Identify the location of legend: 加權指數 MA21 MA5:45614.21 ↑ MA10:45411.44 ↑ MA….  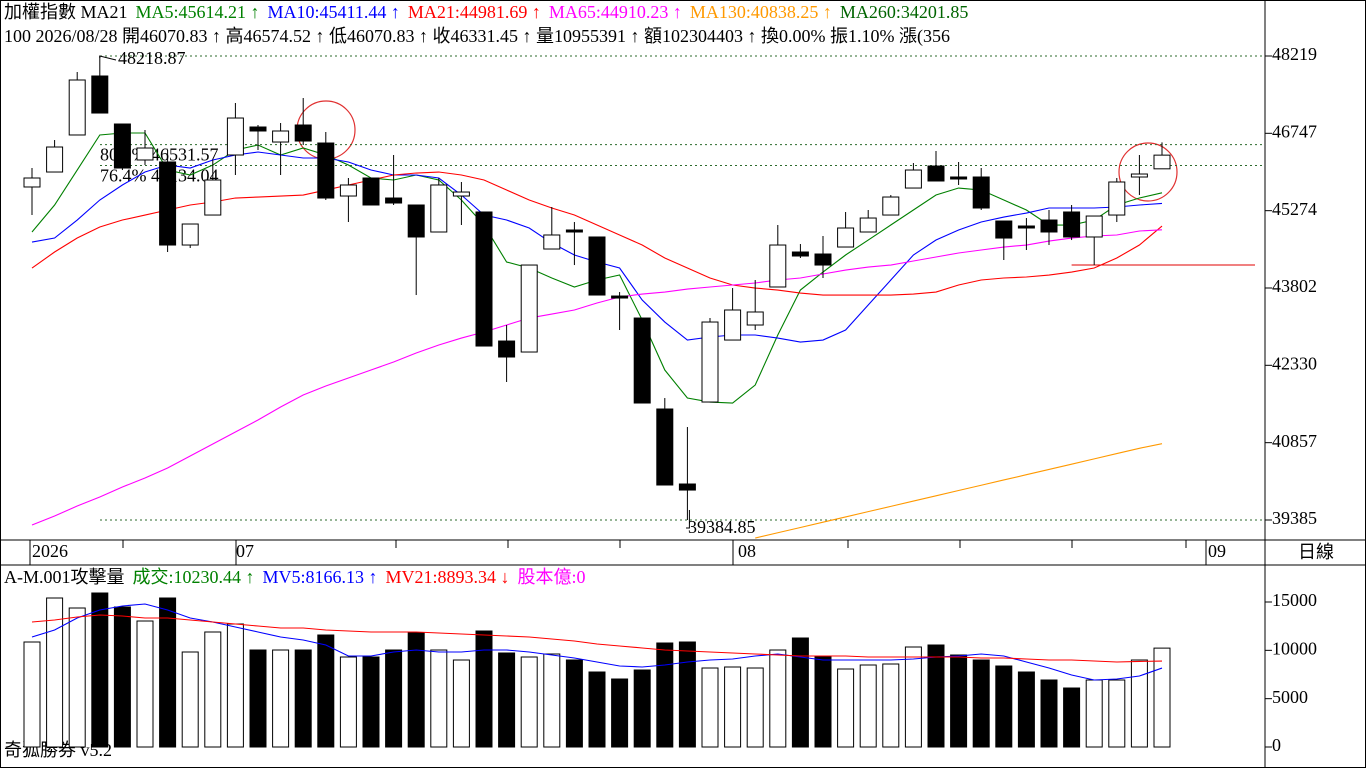
(486, 12).